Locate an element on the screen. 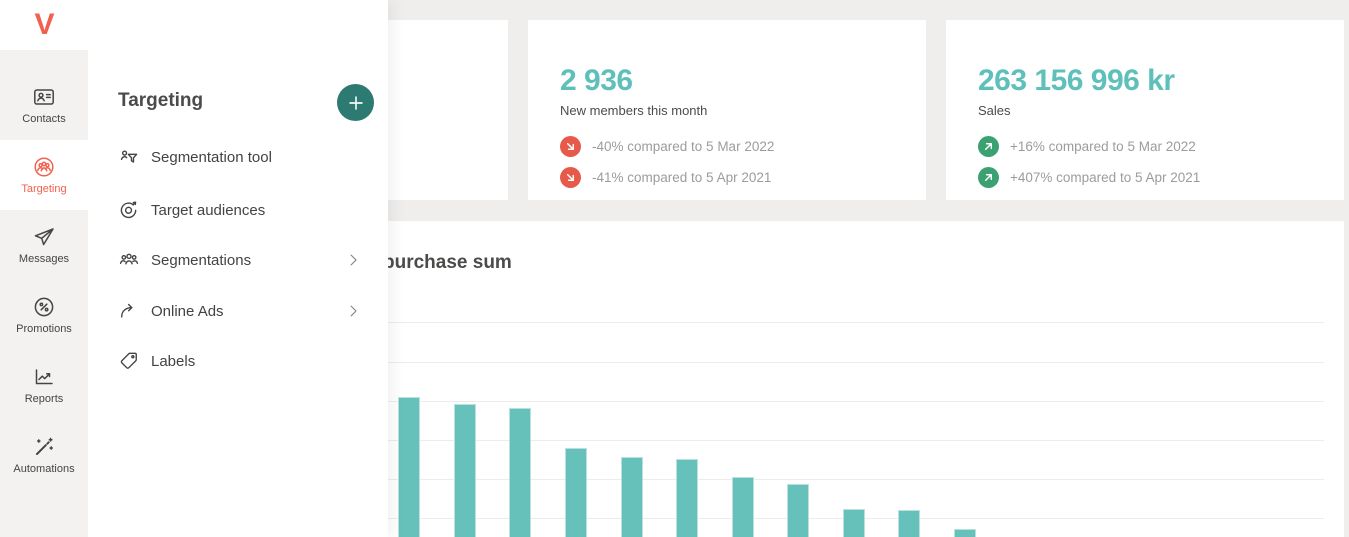 The image size is (1349, 537). flyout-item-label: Segmentations is located at coordinates (201, 260).